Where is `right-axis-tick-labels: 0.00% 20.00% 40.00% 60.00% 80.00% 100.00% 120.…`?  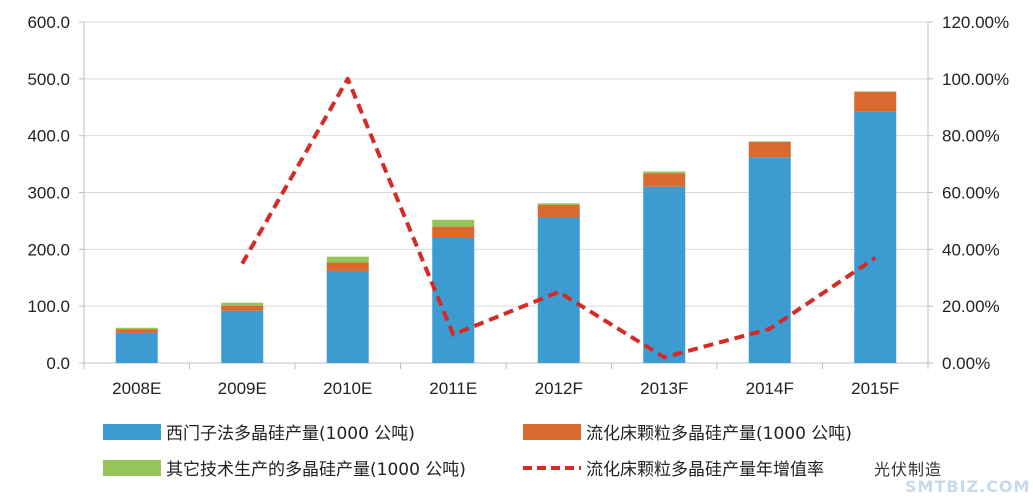
right-axis-tick-labels: 0.00% 20.00% 40.00% 60.00% 80.00% 100.00% 120.… is located at coordinates (975, 193).